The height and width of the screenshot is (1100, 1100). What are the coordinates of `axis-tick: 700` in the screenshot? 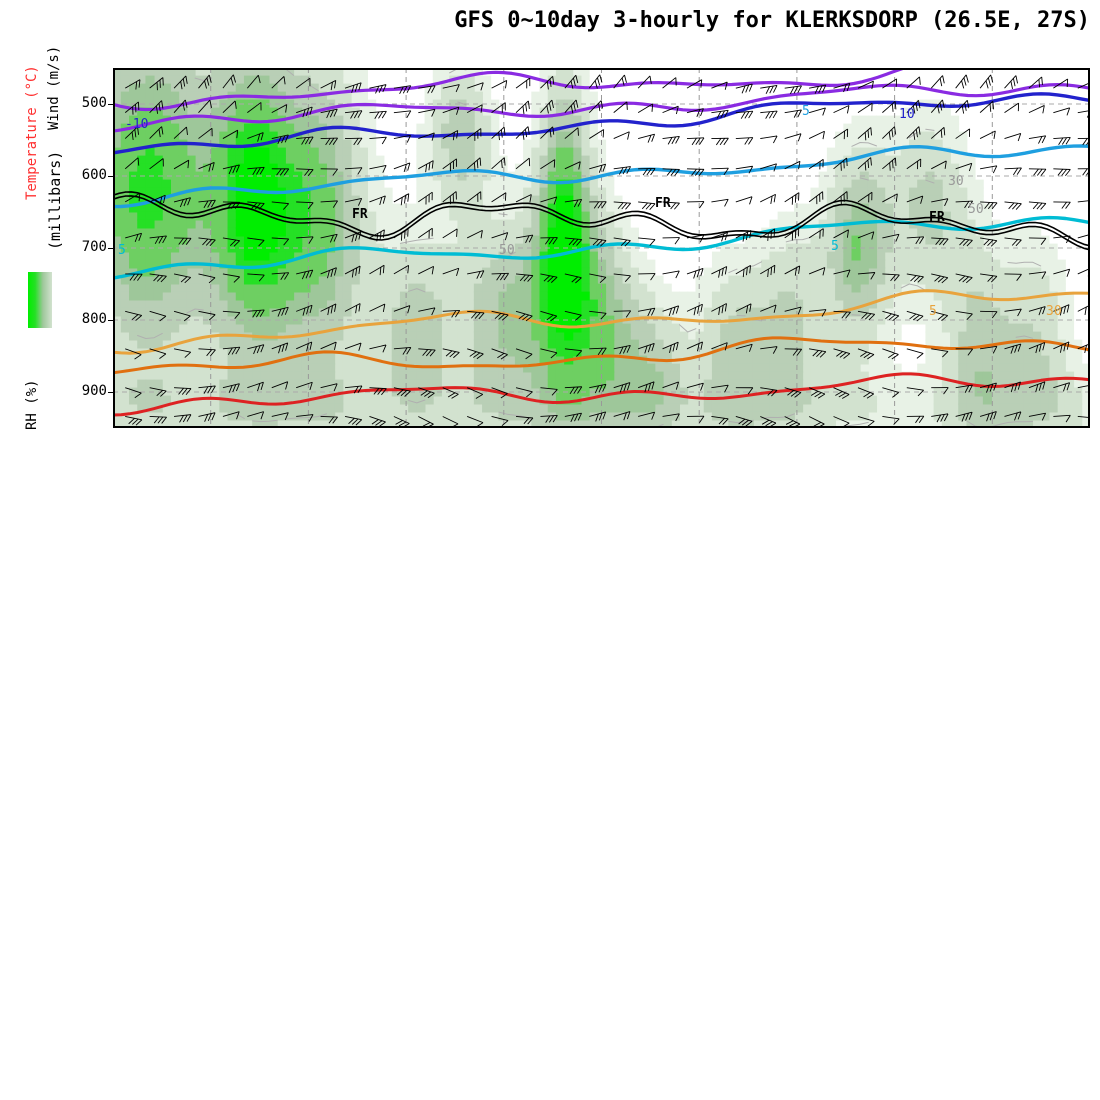 It's located at (94, 247).